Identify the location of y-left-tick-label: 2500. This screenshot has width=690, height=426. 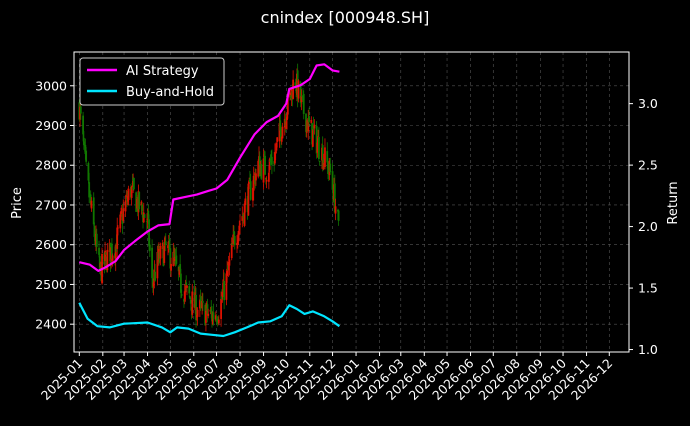
(51, 284).